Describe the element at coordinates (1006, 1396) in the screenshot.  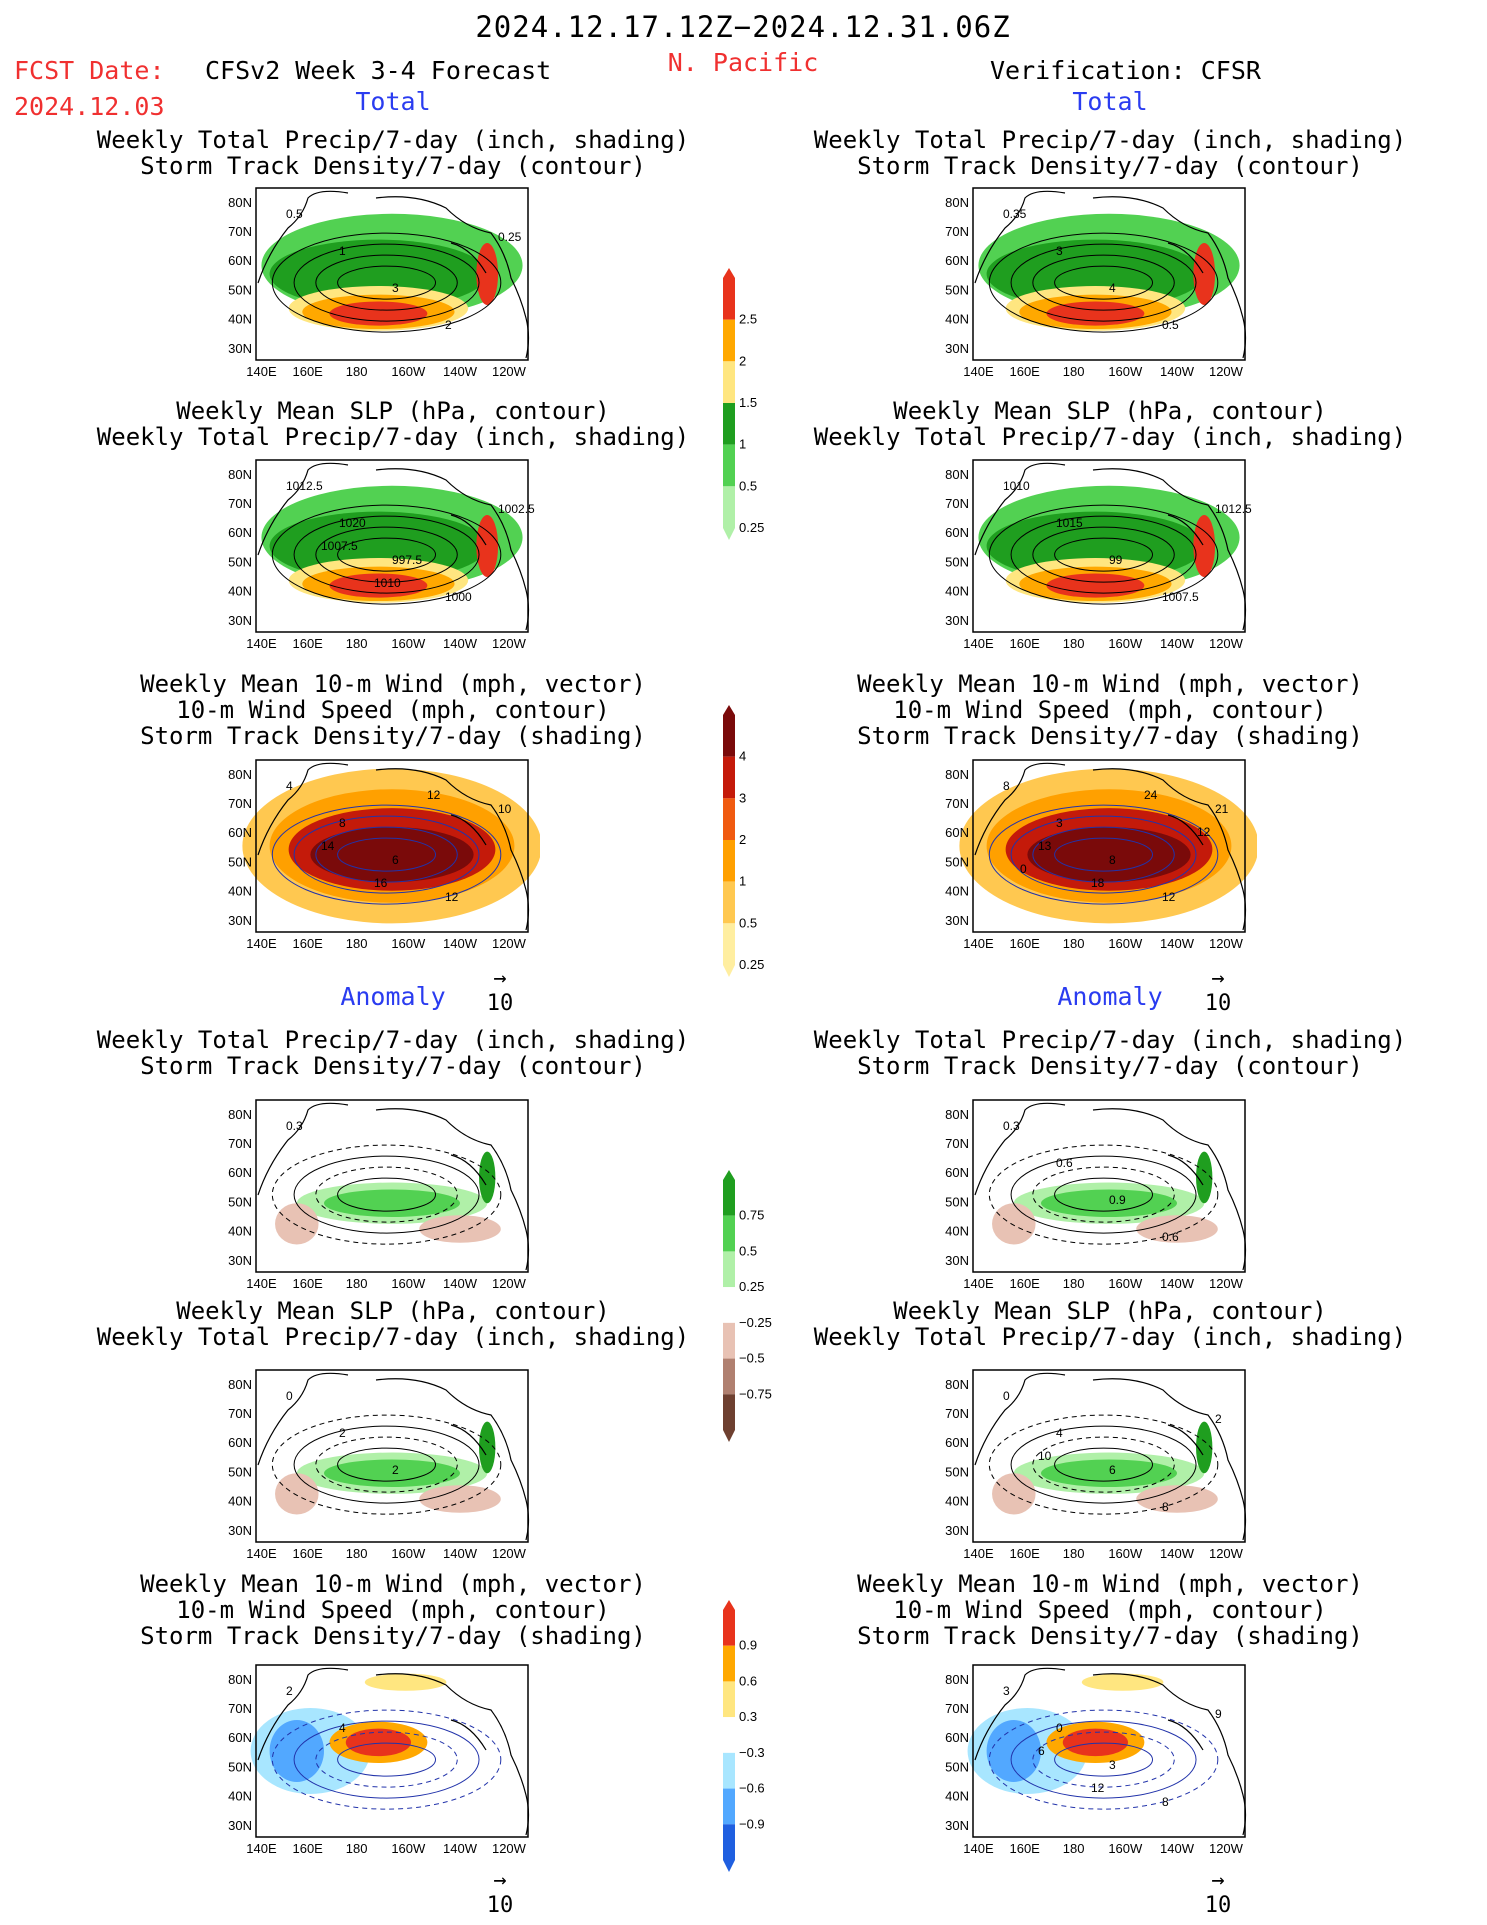
I see `contour-label: 0` at that location.